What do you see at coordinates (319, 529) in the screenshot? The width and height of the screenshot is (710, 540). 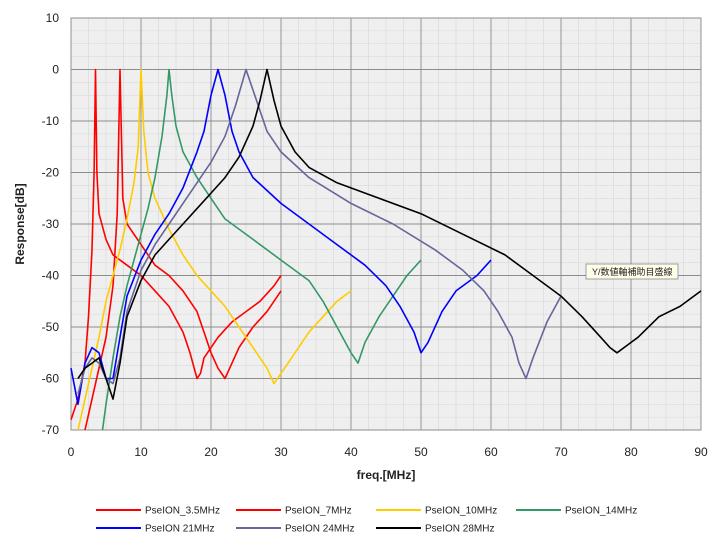 I see `legend-label-5: PseION 24MHz` at bounding box center [319, 529].